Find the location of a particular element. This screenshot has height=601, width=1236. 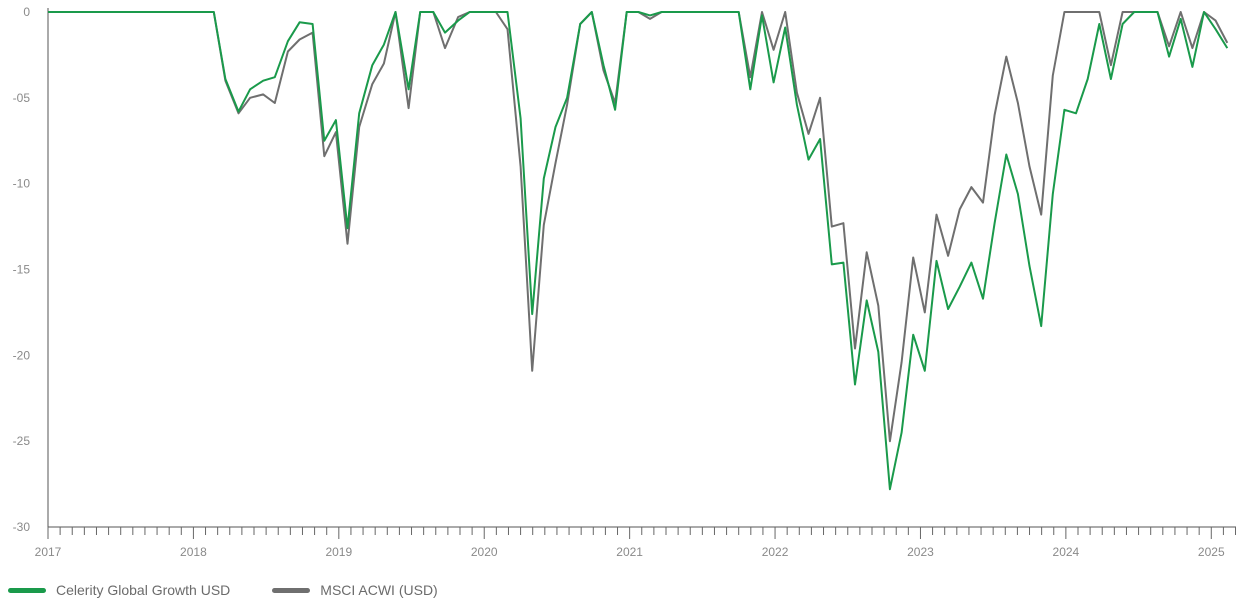

legend-label-celerity: Celerity Global Growth USD is located at coordinates (143, 590).